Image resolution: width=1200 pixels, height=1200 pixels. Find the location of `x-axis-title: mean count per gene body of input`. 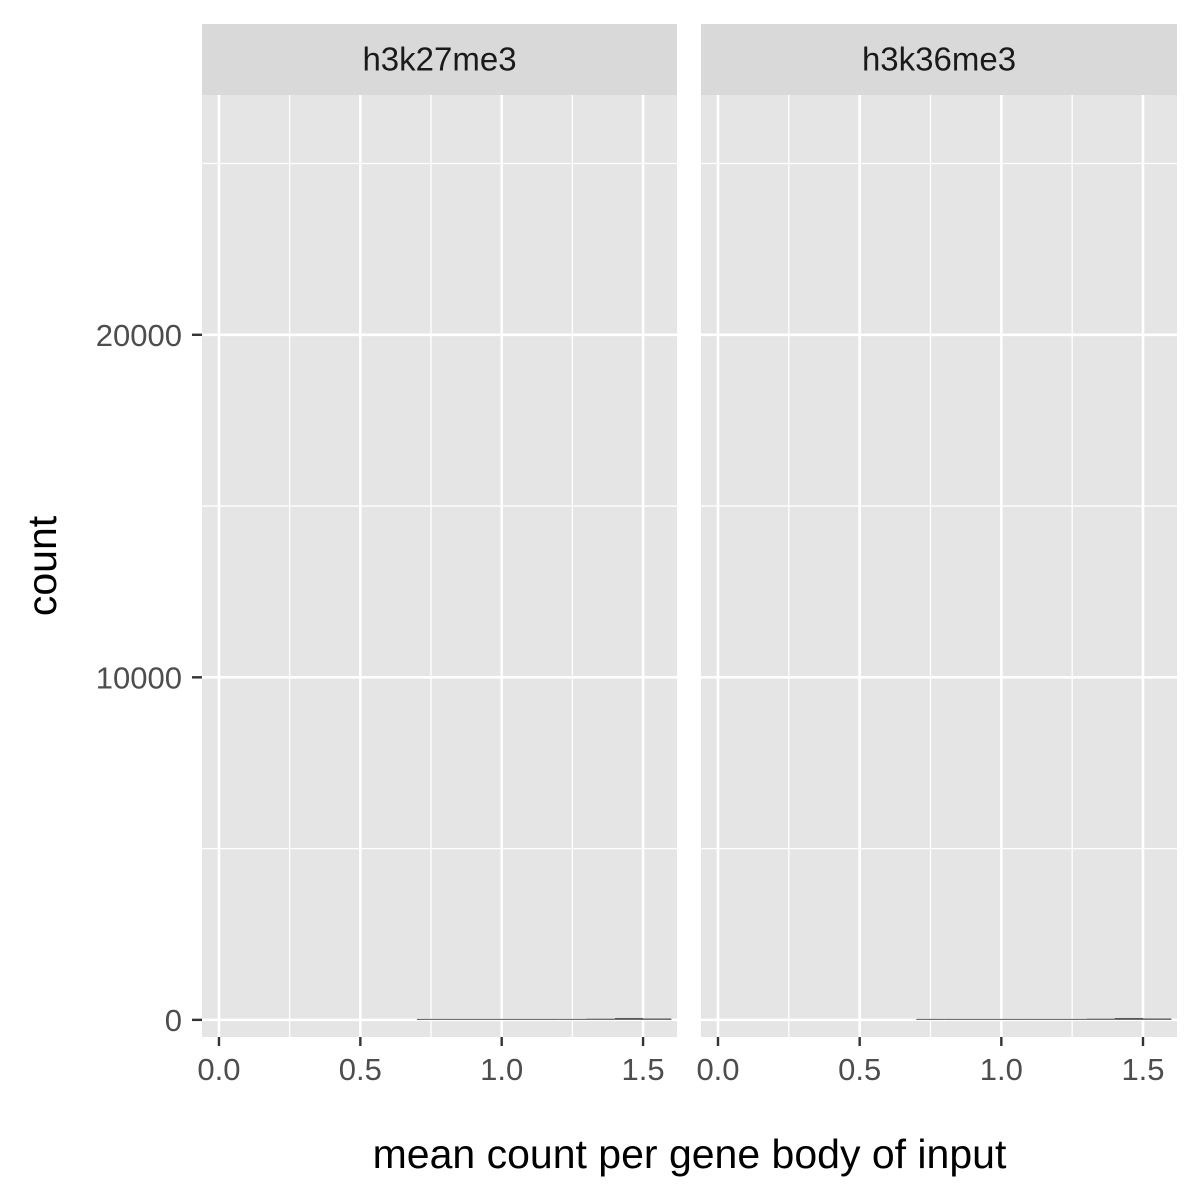

x-axis-title: mean count per gene body of input is located at coordinates (690, 1154).